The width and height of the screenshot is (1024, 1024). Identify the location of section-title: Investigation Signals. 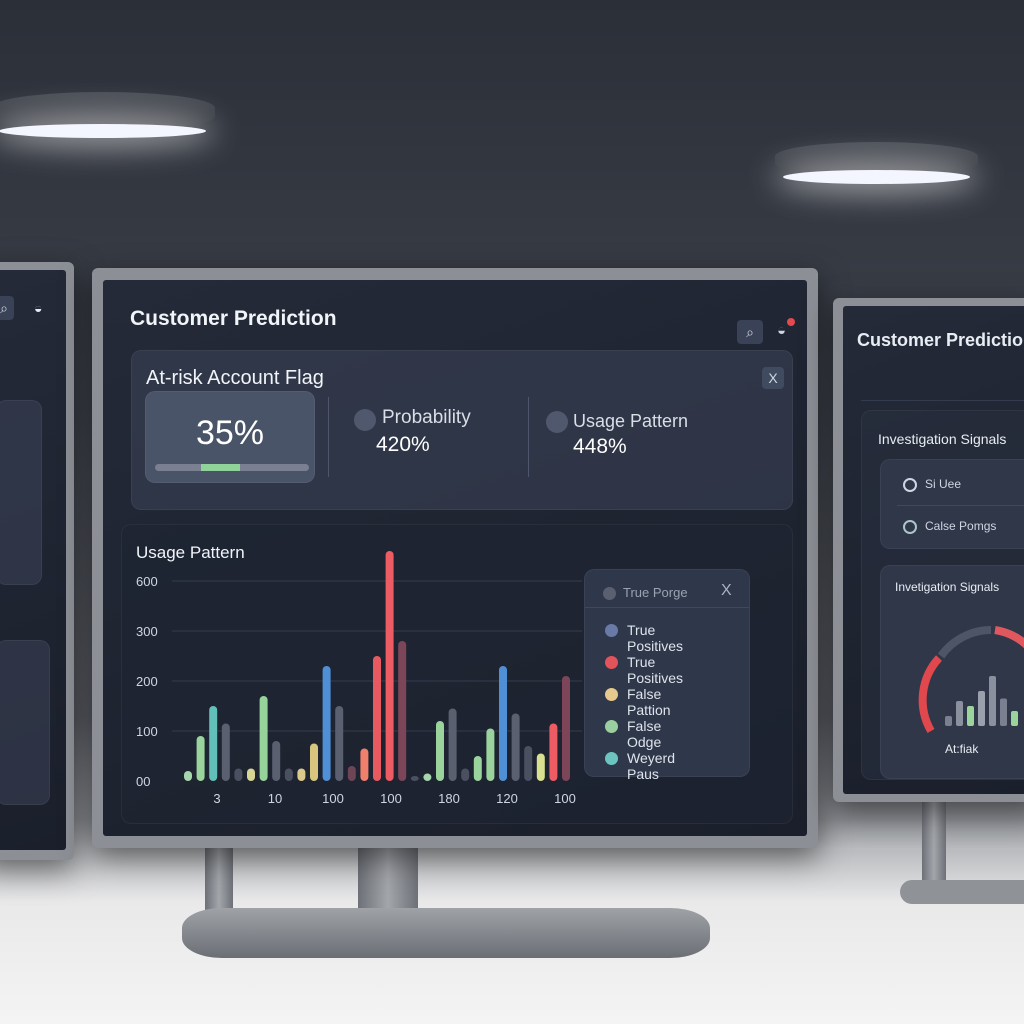
(942, 439).